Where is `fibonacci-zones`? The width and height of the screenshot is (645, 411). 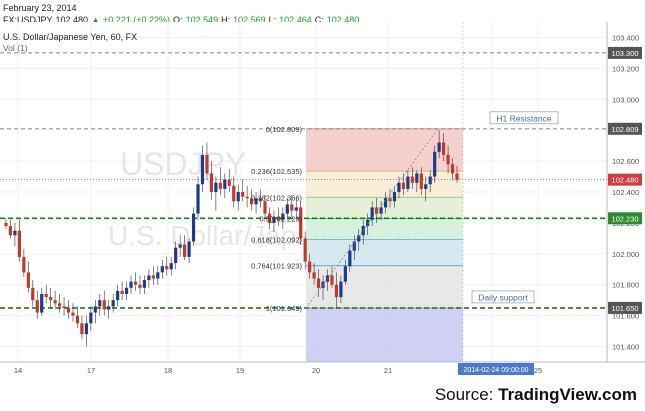 fibonacci-zones is located at coordinates (384, 245).